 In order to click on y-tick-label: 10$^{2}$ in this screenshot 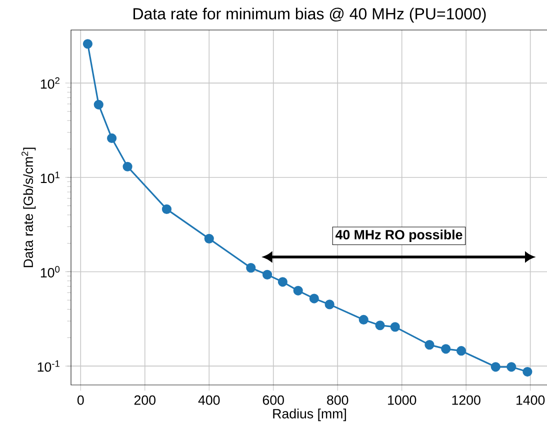, I will do `click(50, 83)`.